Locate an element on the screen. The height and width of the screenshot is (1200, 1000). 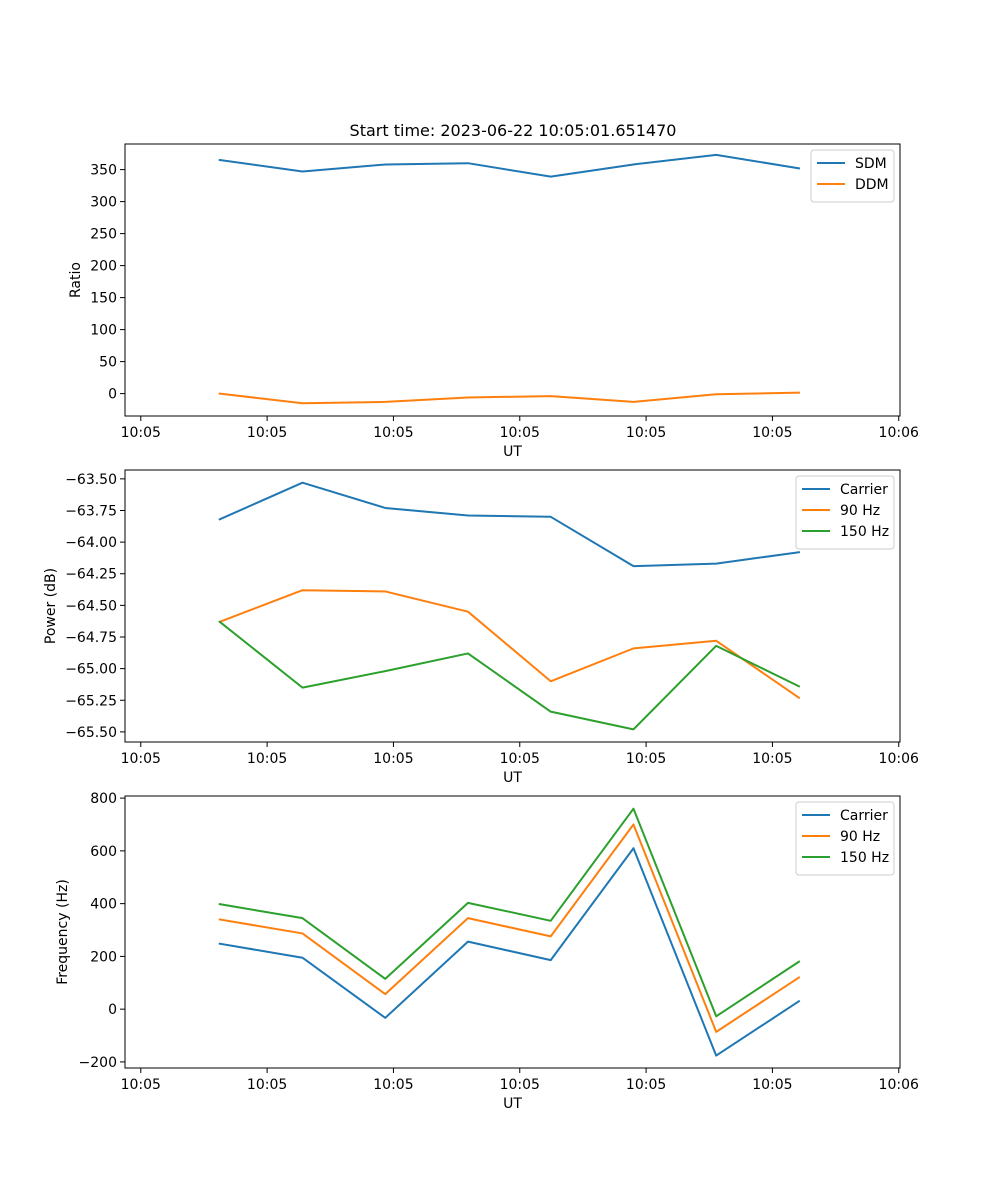
y-tick-label: −65.00 is located at coordinates (91, 670).